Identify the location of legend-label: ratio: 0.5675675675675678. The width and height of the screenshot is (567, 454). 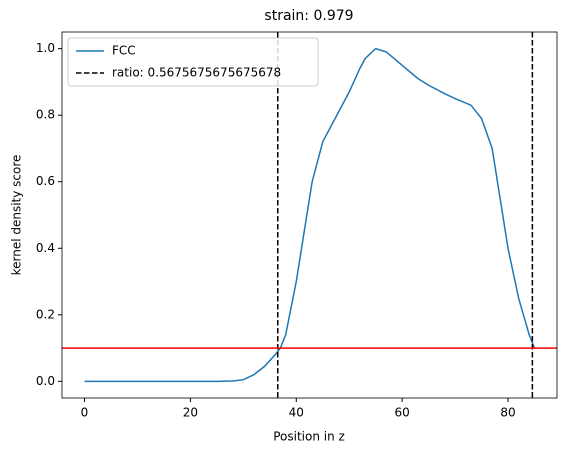
(196, 73).